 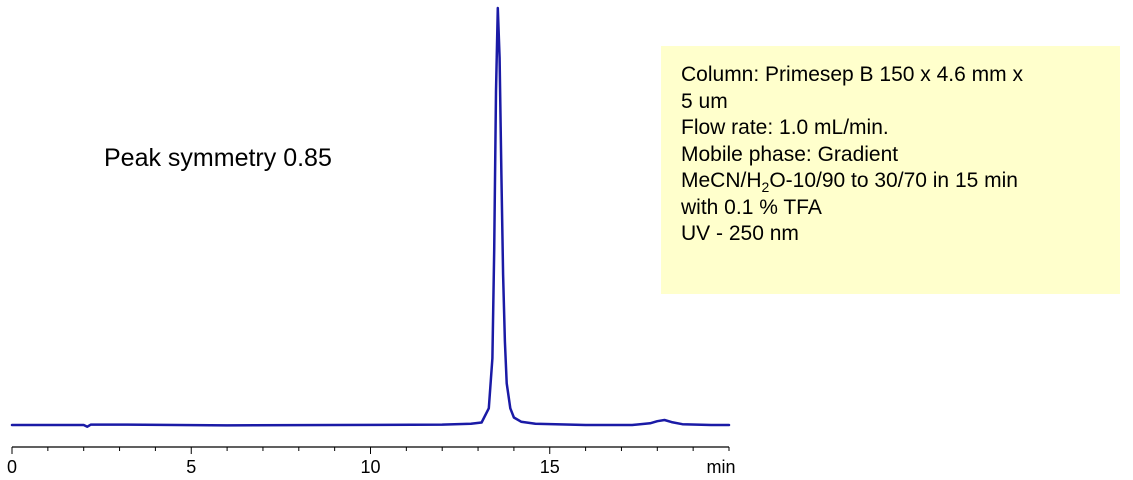 What do you see at coordinates (704, 101) in the screenshot?
I see `particle-size-line: 5 um` at bounding box center [704, 101].